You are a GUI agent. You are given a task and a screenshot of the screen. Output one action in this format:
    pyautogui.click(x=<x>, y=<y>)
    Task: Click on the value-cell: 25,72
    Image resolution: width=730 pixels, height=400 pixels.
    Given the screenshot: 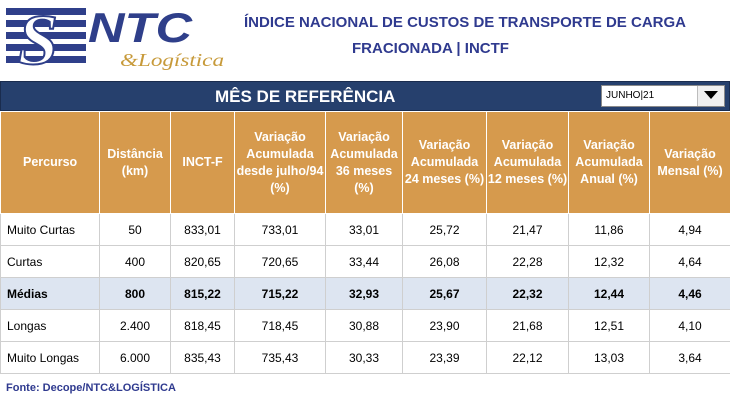 What is the action you would take?
    pyautogui.click(x=444, y=229)
    